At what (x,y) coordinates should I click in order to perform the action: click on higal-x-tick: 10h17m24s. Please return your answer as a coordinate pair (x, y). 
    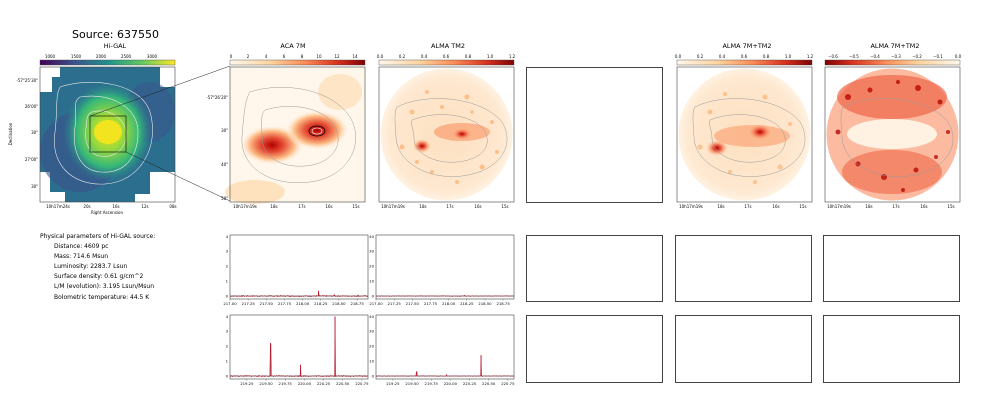
    Looking at the image, I should click on (58, 206).